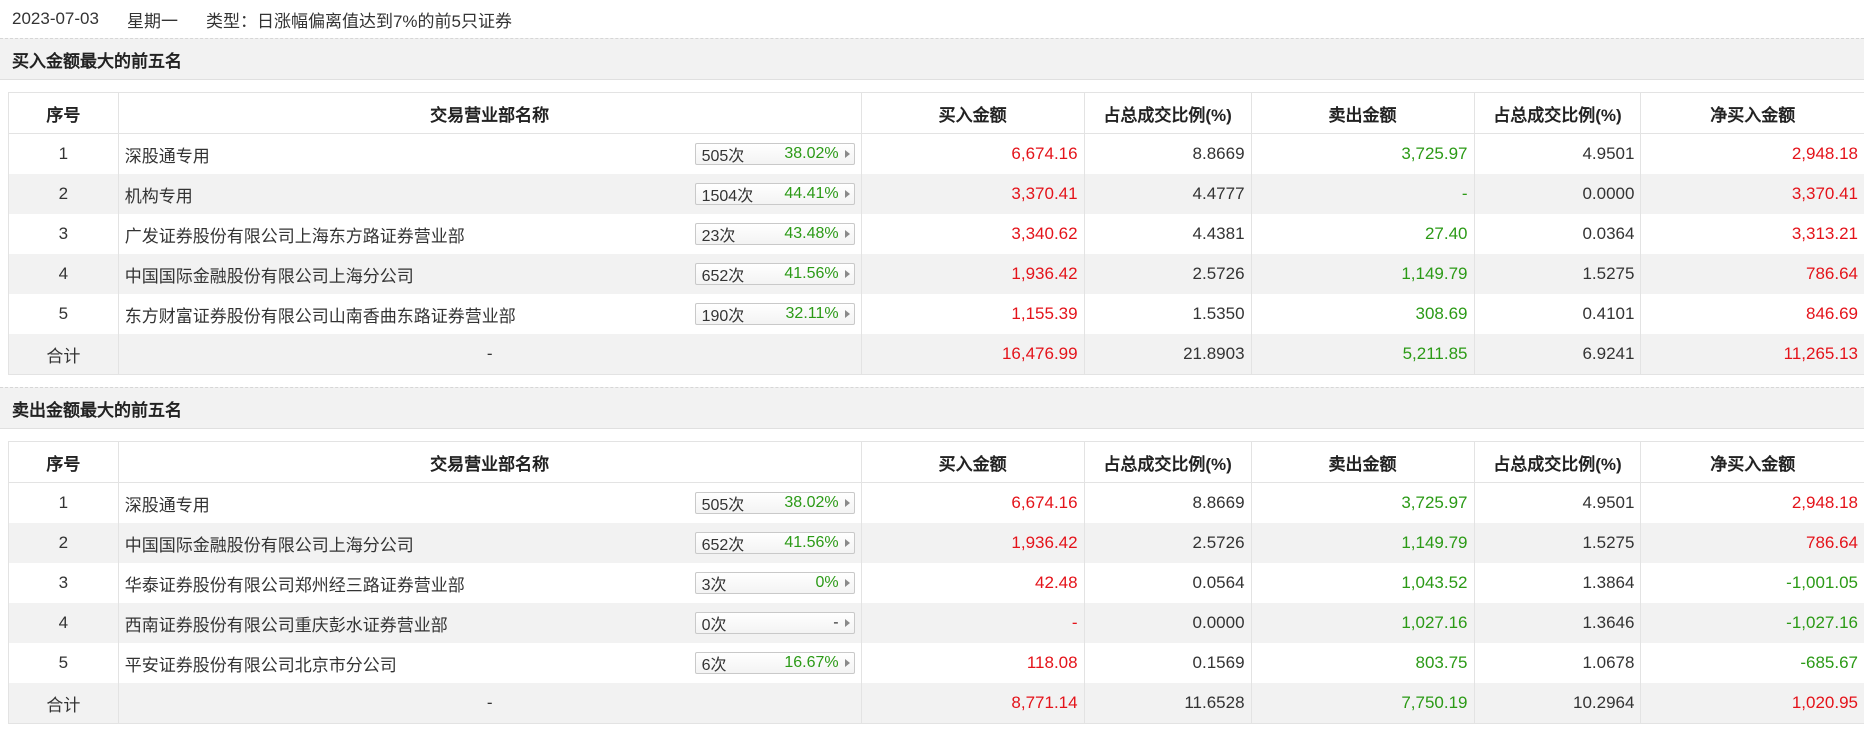 This screenshot has height=733, width=1864. I want to click on branch-cell: 东方财富证券股份有限公司山南香曲东路证券营业部 190次 32.11%, so click(489, 314).